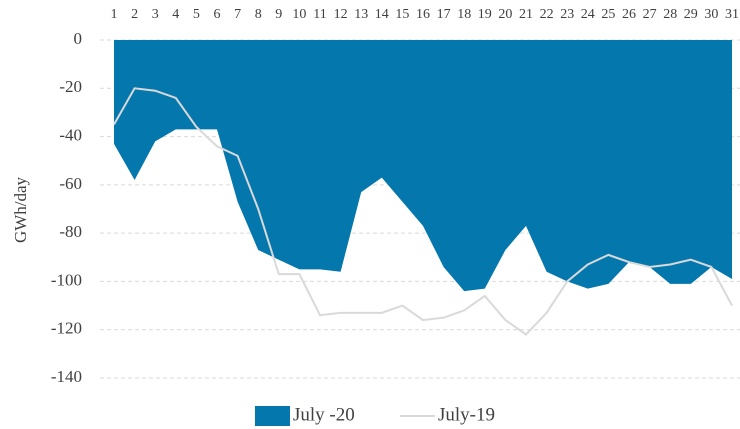 This screenshot has height=429, width=740. Describe the element at coordinates (299, 14) in the screenshot. I see `x-tick-label: 10` at that location.